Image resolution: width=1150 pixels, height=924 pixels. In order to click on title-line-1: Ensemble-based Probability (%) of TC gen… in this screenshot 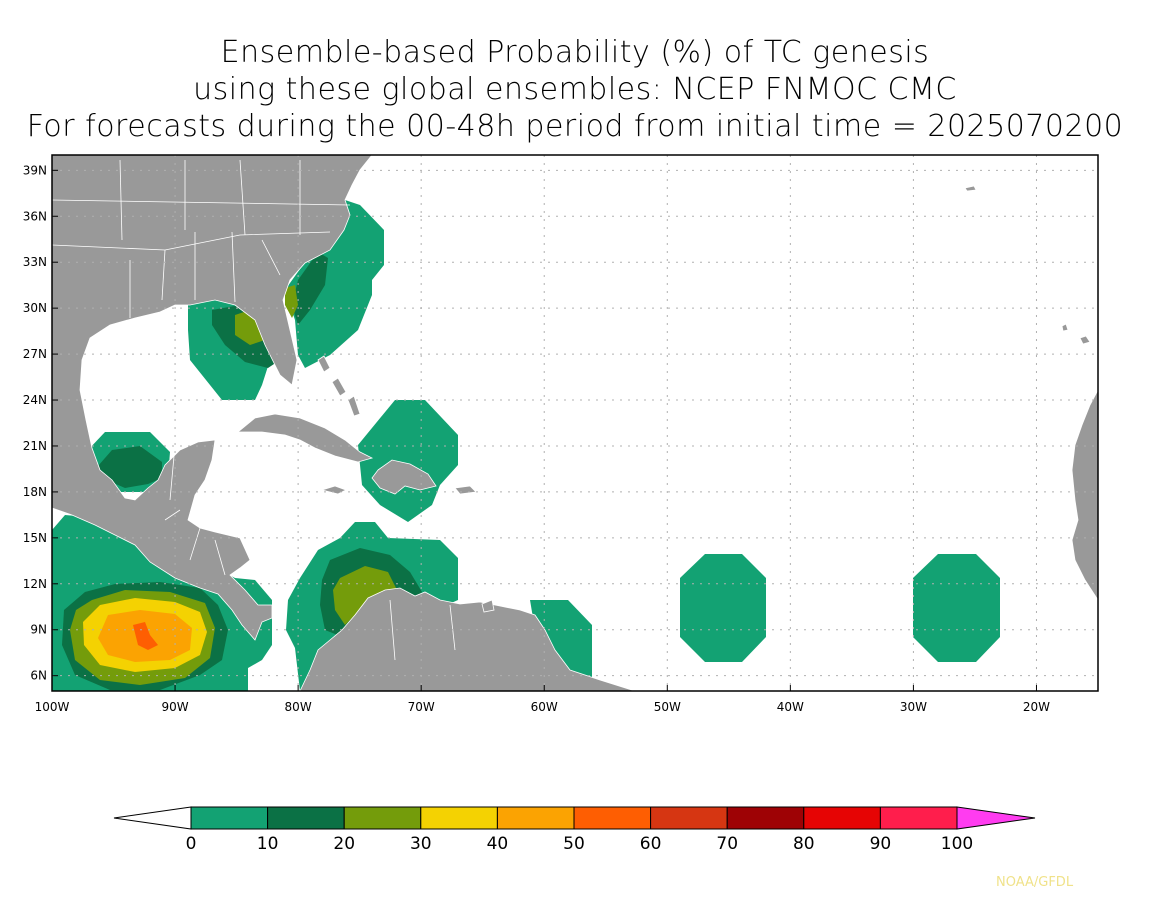, I will do `click(575, 52)`.